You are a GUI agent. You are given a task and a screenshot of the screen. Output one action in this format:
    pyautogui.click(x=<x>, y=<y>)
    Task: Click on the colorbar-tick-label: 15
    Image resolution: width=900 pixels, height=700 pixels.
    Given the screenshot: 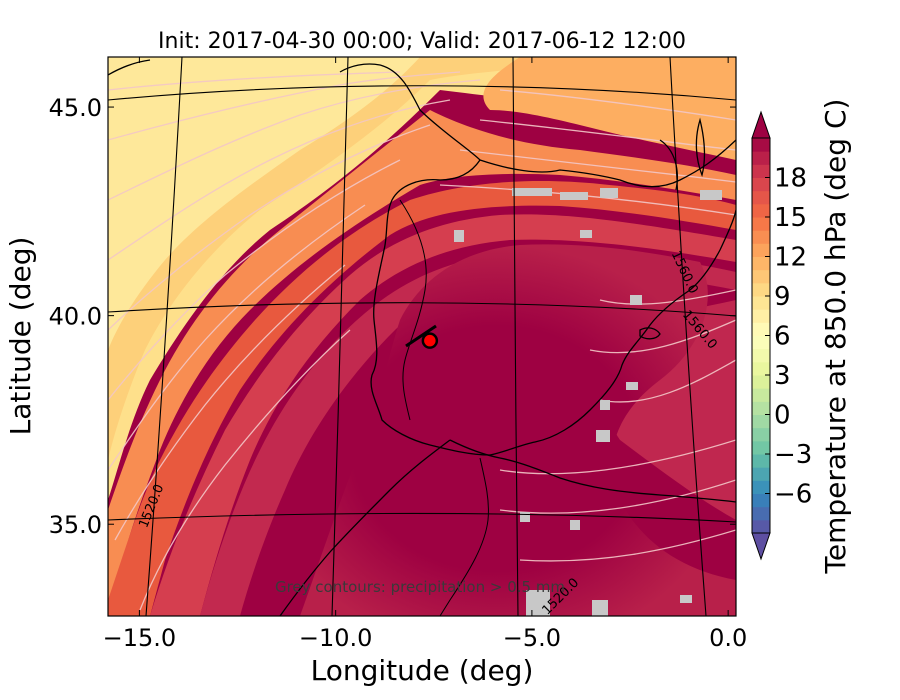 What is the action you would take?
    pyautogui.click(x=790, y=218)
    